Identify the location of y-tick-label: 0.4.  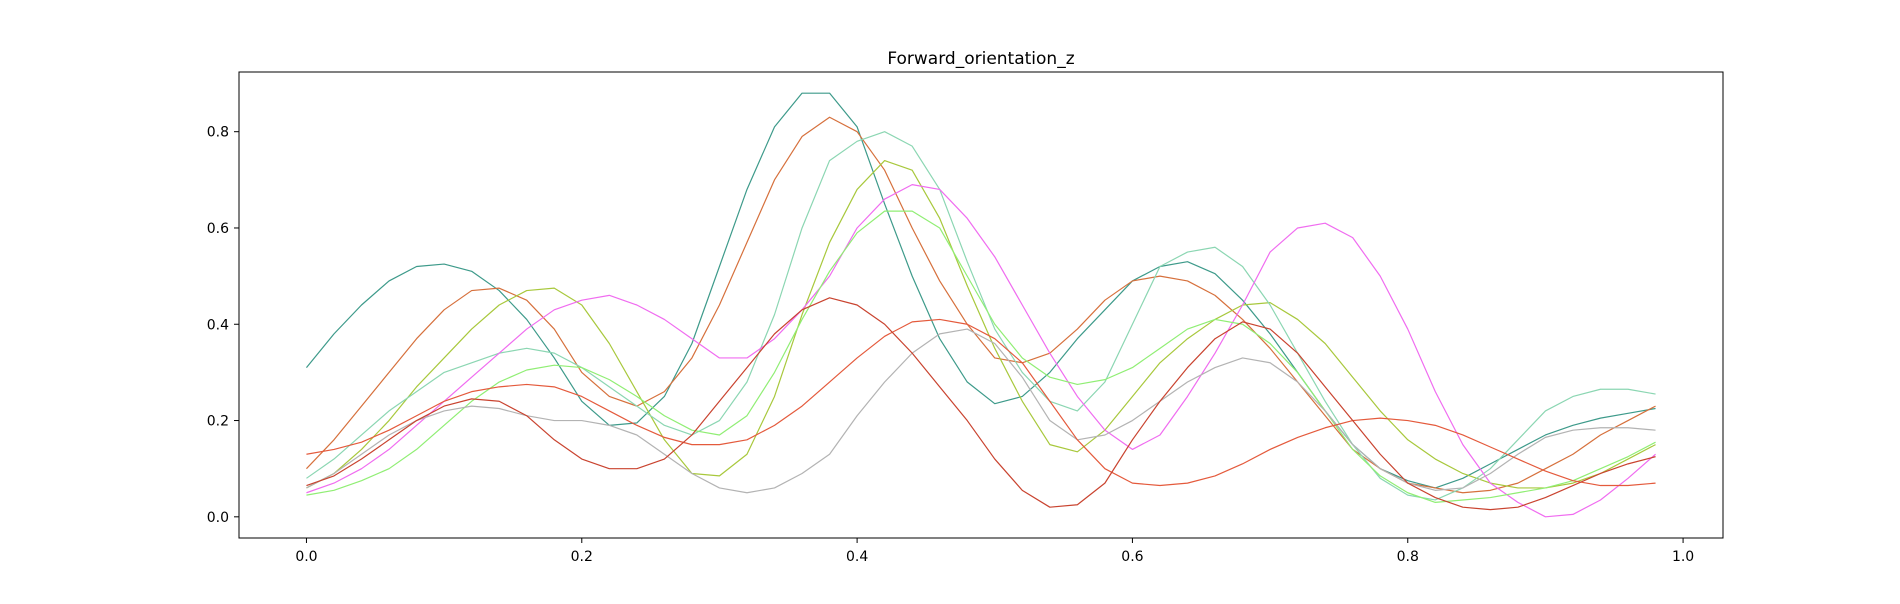
(218, 325).